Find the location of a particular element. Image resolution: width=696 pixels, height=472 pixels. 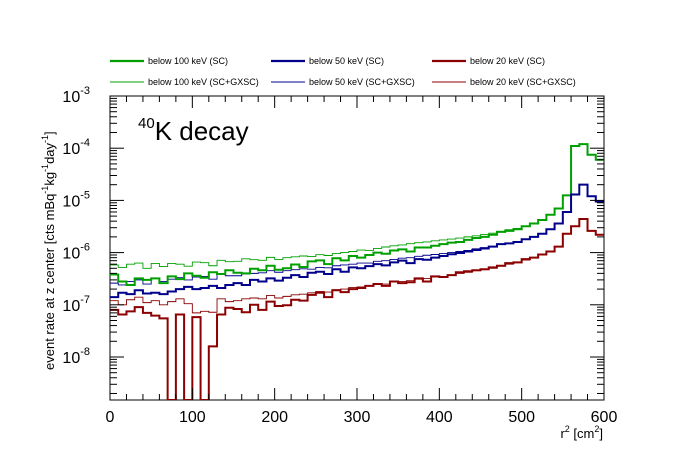

legend-label-2: below 50 keV (SC) is located at coordinates (346, 61).